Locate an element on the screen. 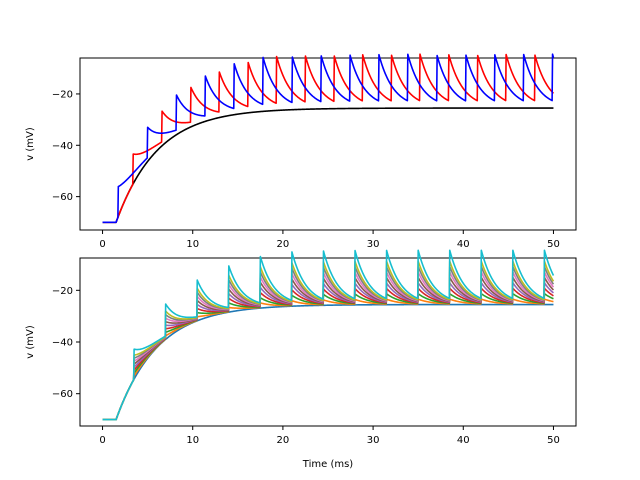  x-axis-label-bottom: Time (ms) is located at coordinates (328, 464).